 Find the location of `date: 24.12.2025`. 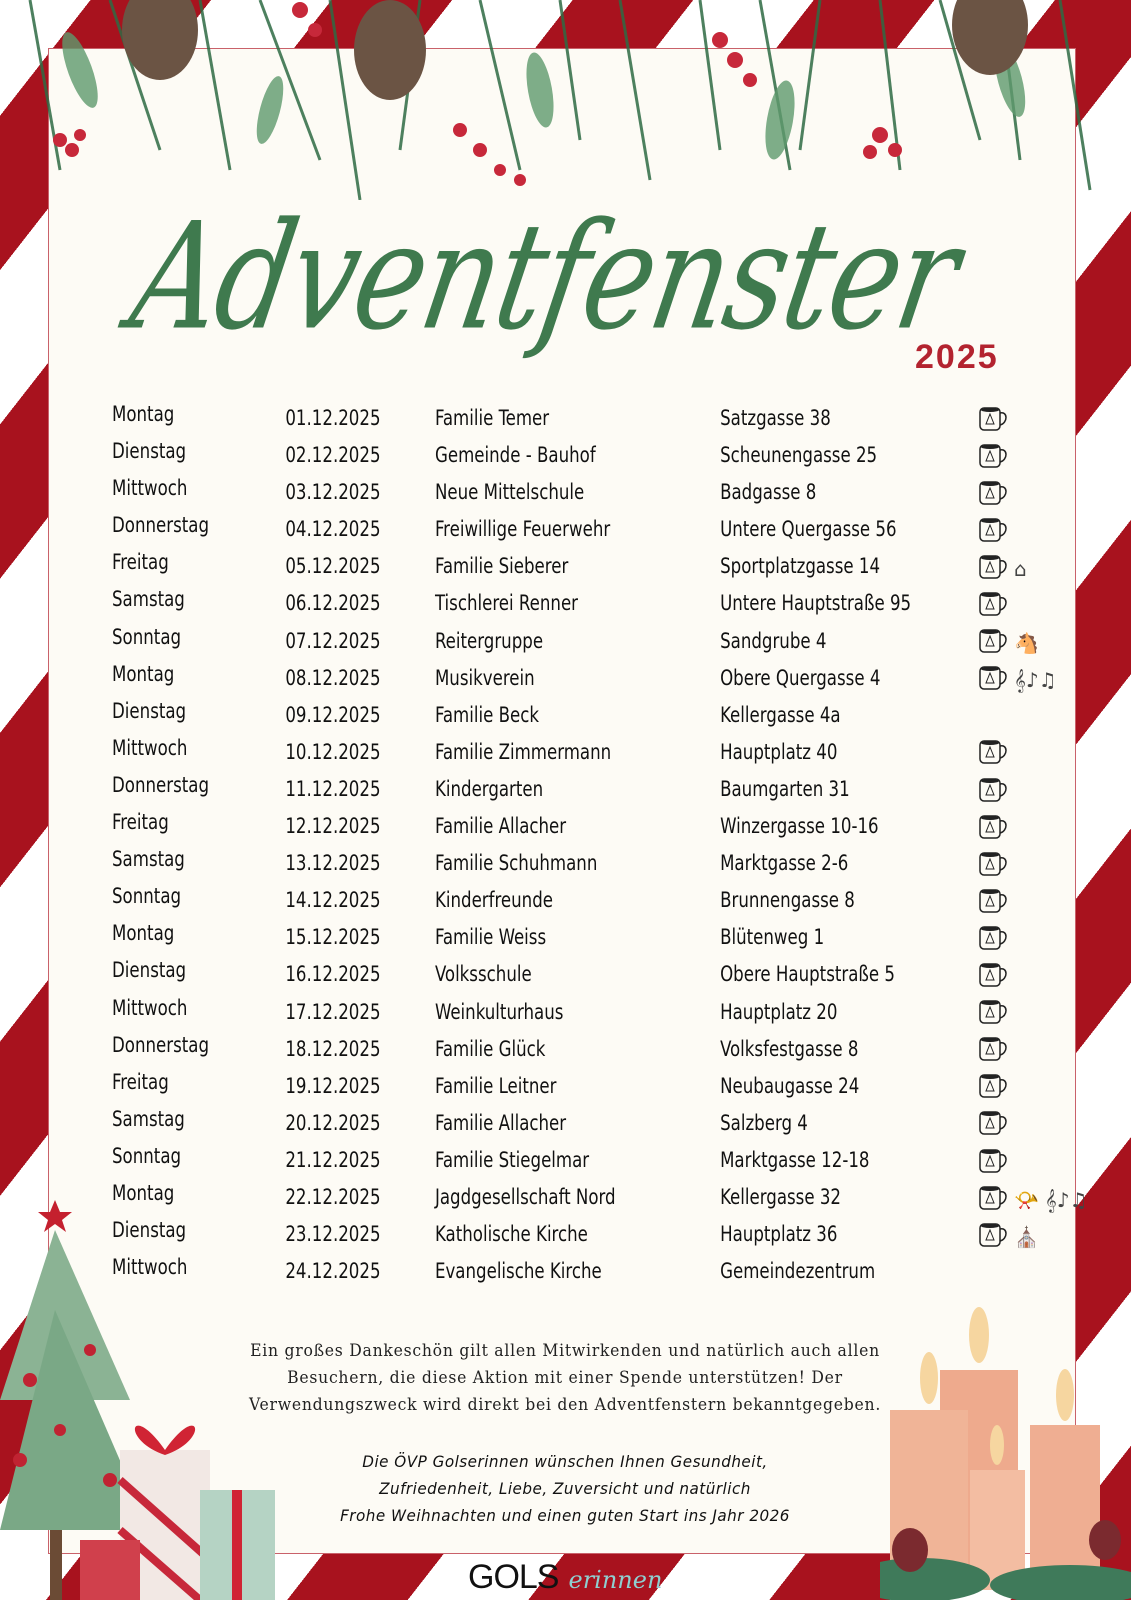

date: 24.12.2025 is located at coordinates (333, 1271).